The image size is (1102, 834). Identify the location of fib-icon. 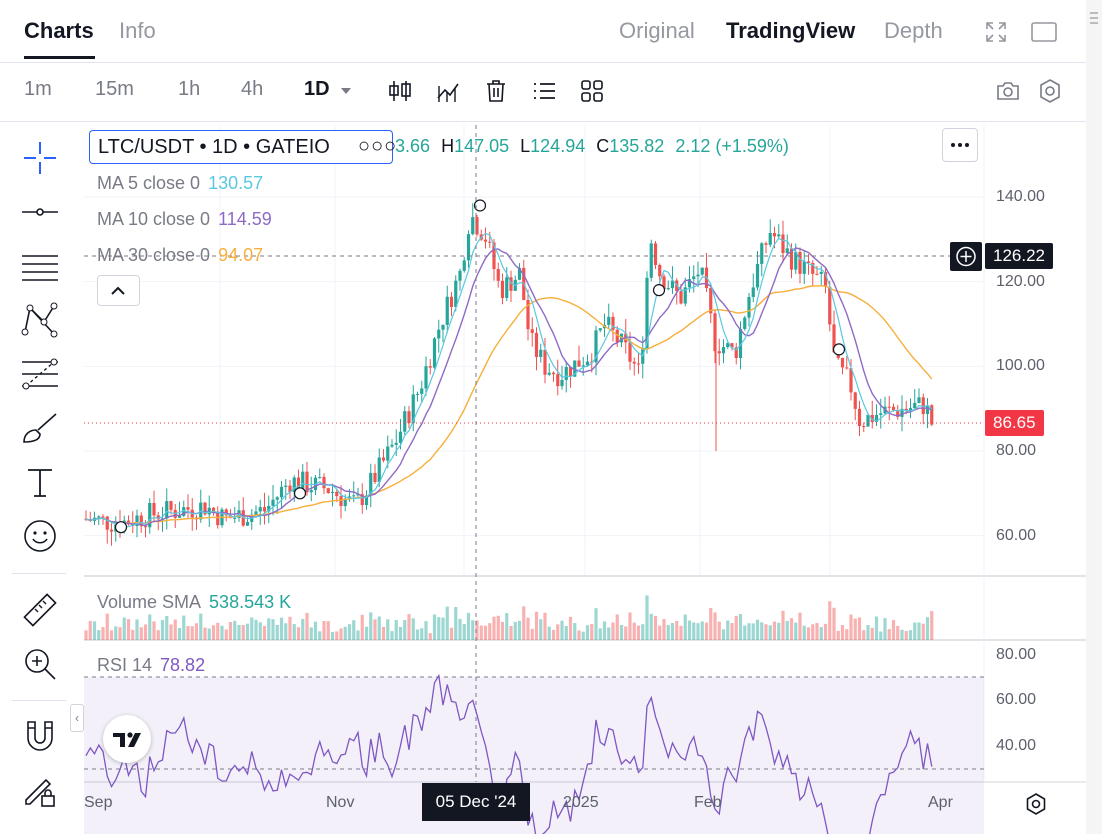
(40, 374).